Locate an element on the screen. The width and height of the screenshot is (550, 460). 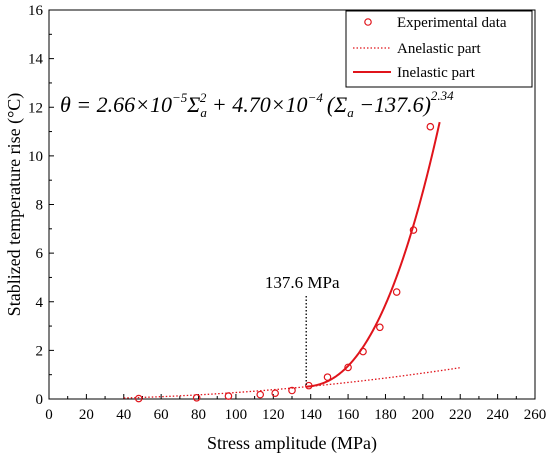
equation-lhs: θ = 2.66×10 is located at coordinates (116, 104).